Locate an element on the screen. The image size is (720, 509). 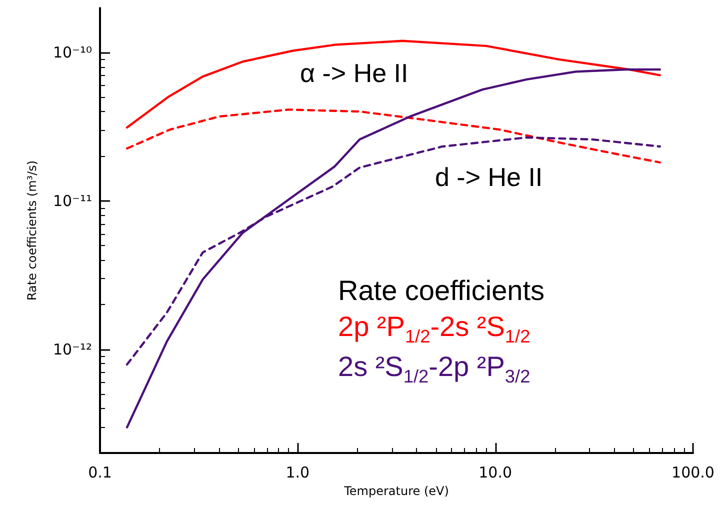
x-tick-label: 1.0 is located at coordinates (298, 473).